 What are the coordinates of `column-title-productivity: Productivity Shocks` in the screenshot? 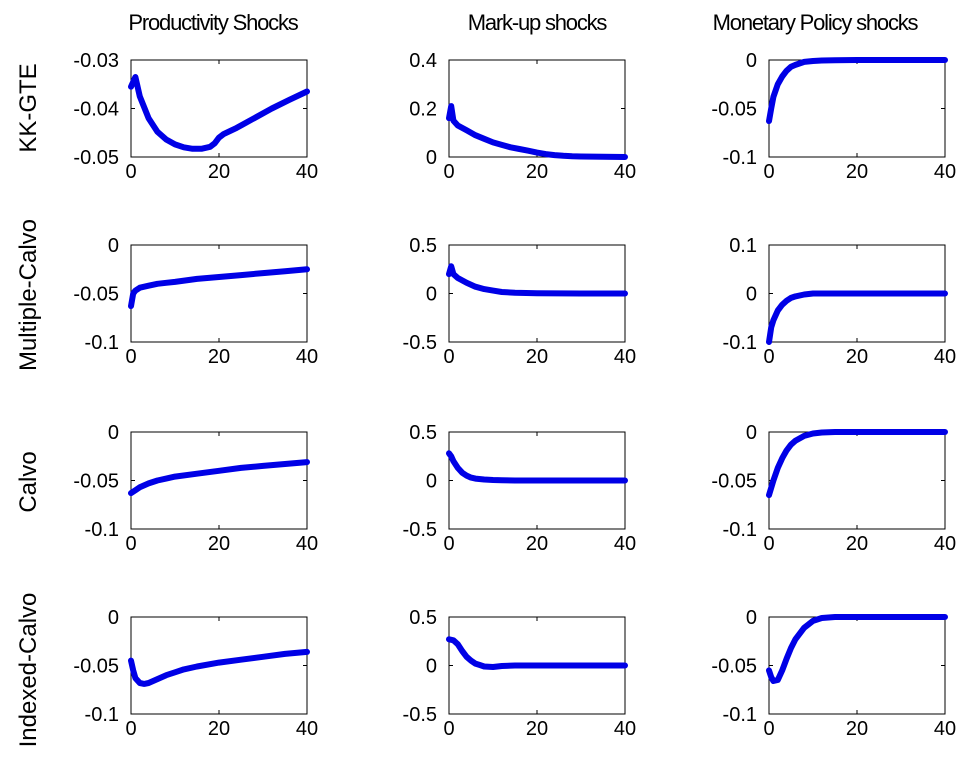 It's located at (213, 22).